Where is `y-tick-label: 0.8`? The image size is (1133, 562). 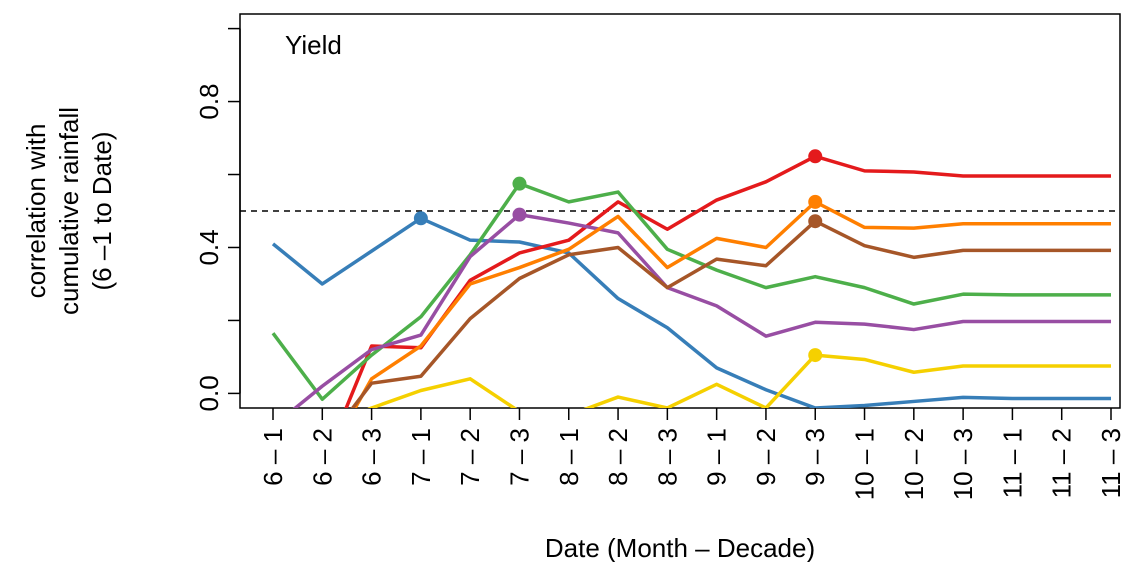 y-tick-label: 0.8 is located at coordinates (209, 101).